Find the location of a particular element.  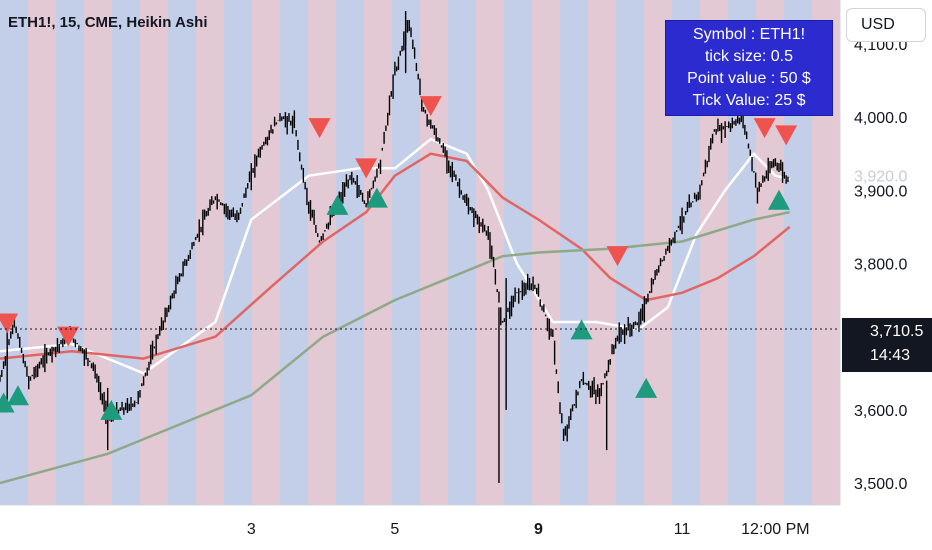

last-price: 3,710.5 is located at coordinates (897, 331).